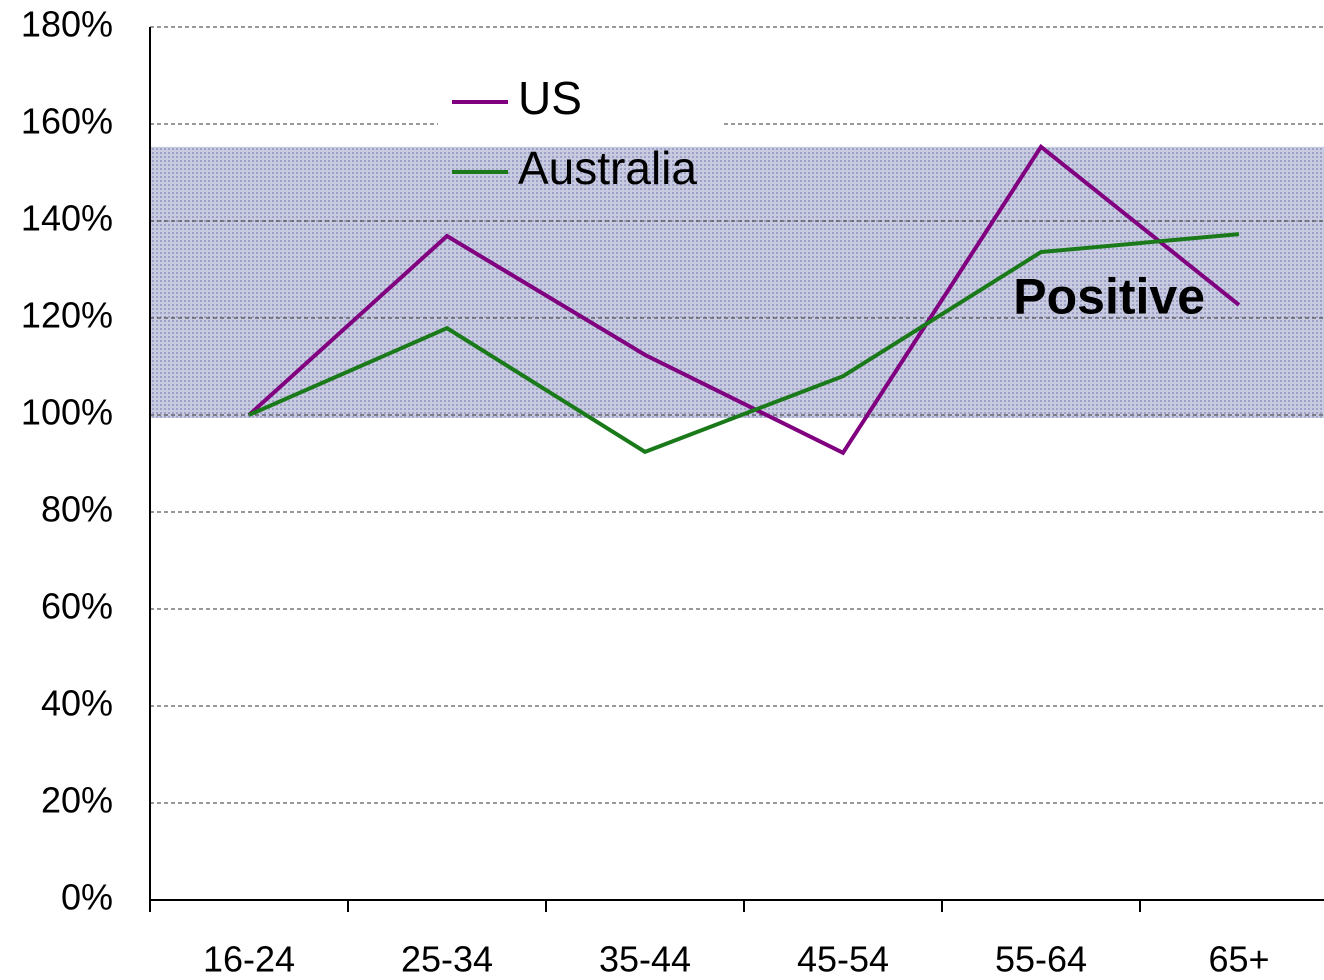 The image size is (1324, 980). I want to click on y-tick-label: 100%, so click(67, 412).